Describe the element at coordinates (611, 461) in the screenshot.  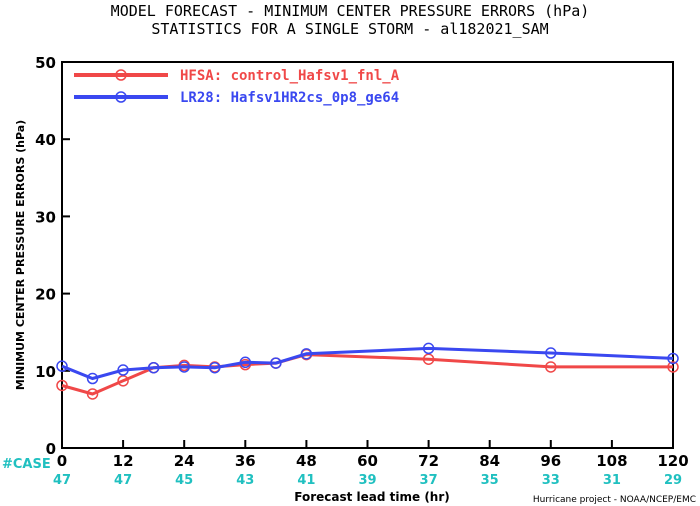
I see `x-tick-label: 108` at that location.